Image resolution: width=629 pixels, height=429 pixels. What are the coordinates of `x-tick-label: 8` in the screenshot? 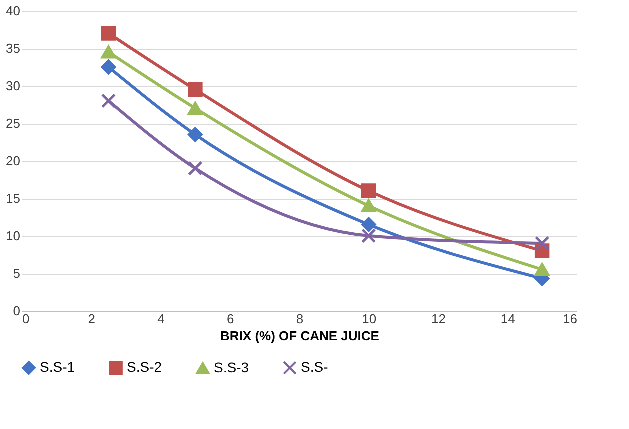 It's located at (300, 319).